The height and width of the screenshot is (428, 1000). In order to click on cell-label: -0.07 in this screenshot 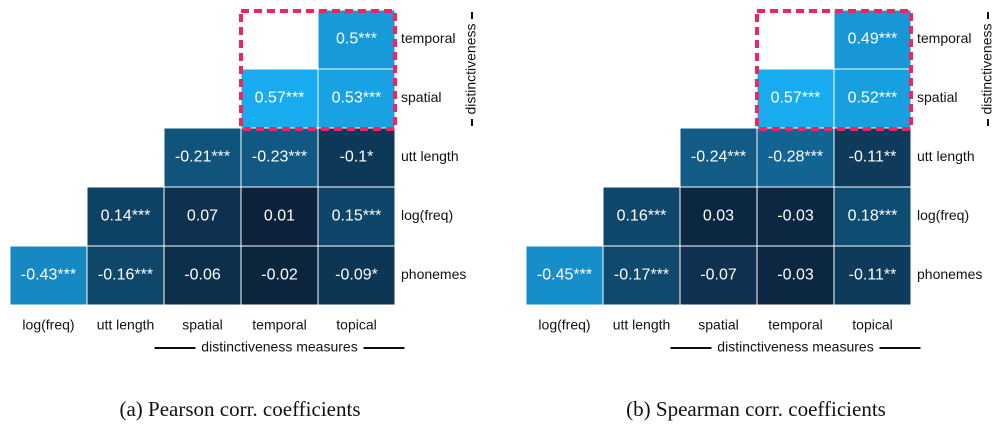, I will do `click(718, 275)`.